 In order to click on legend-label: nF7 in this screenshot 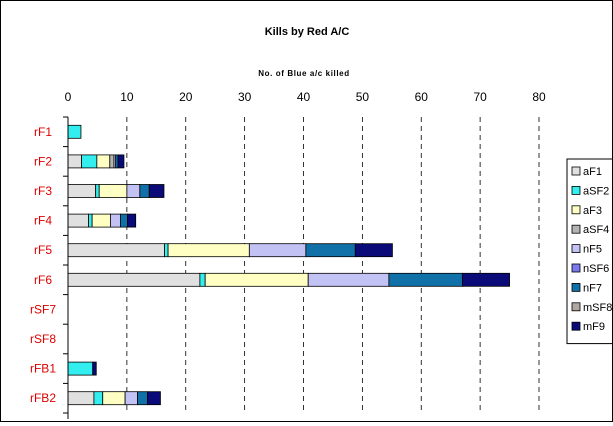, I will do `click(592, 288)`.